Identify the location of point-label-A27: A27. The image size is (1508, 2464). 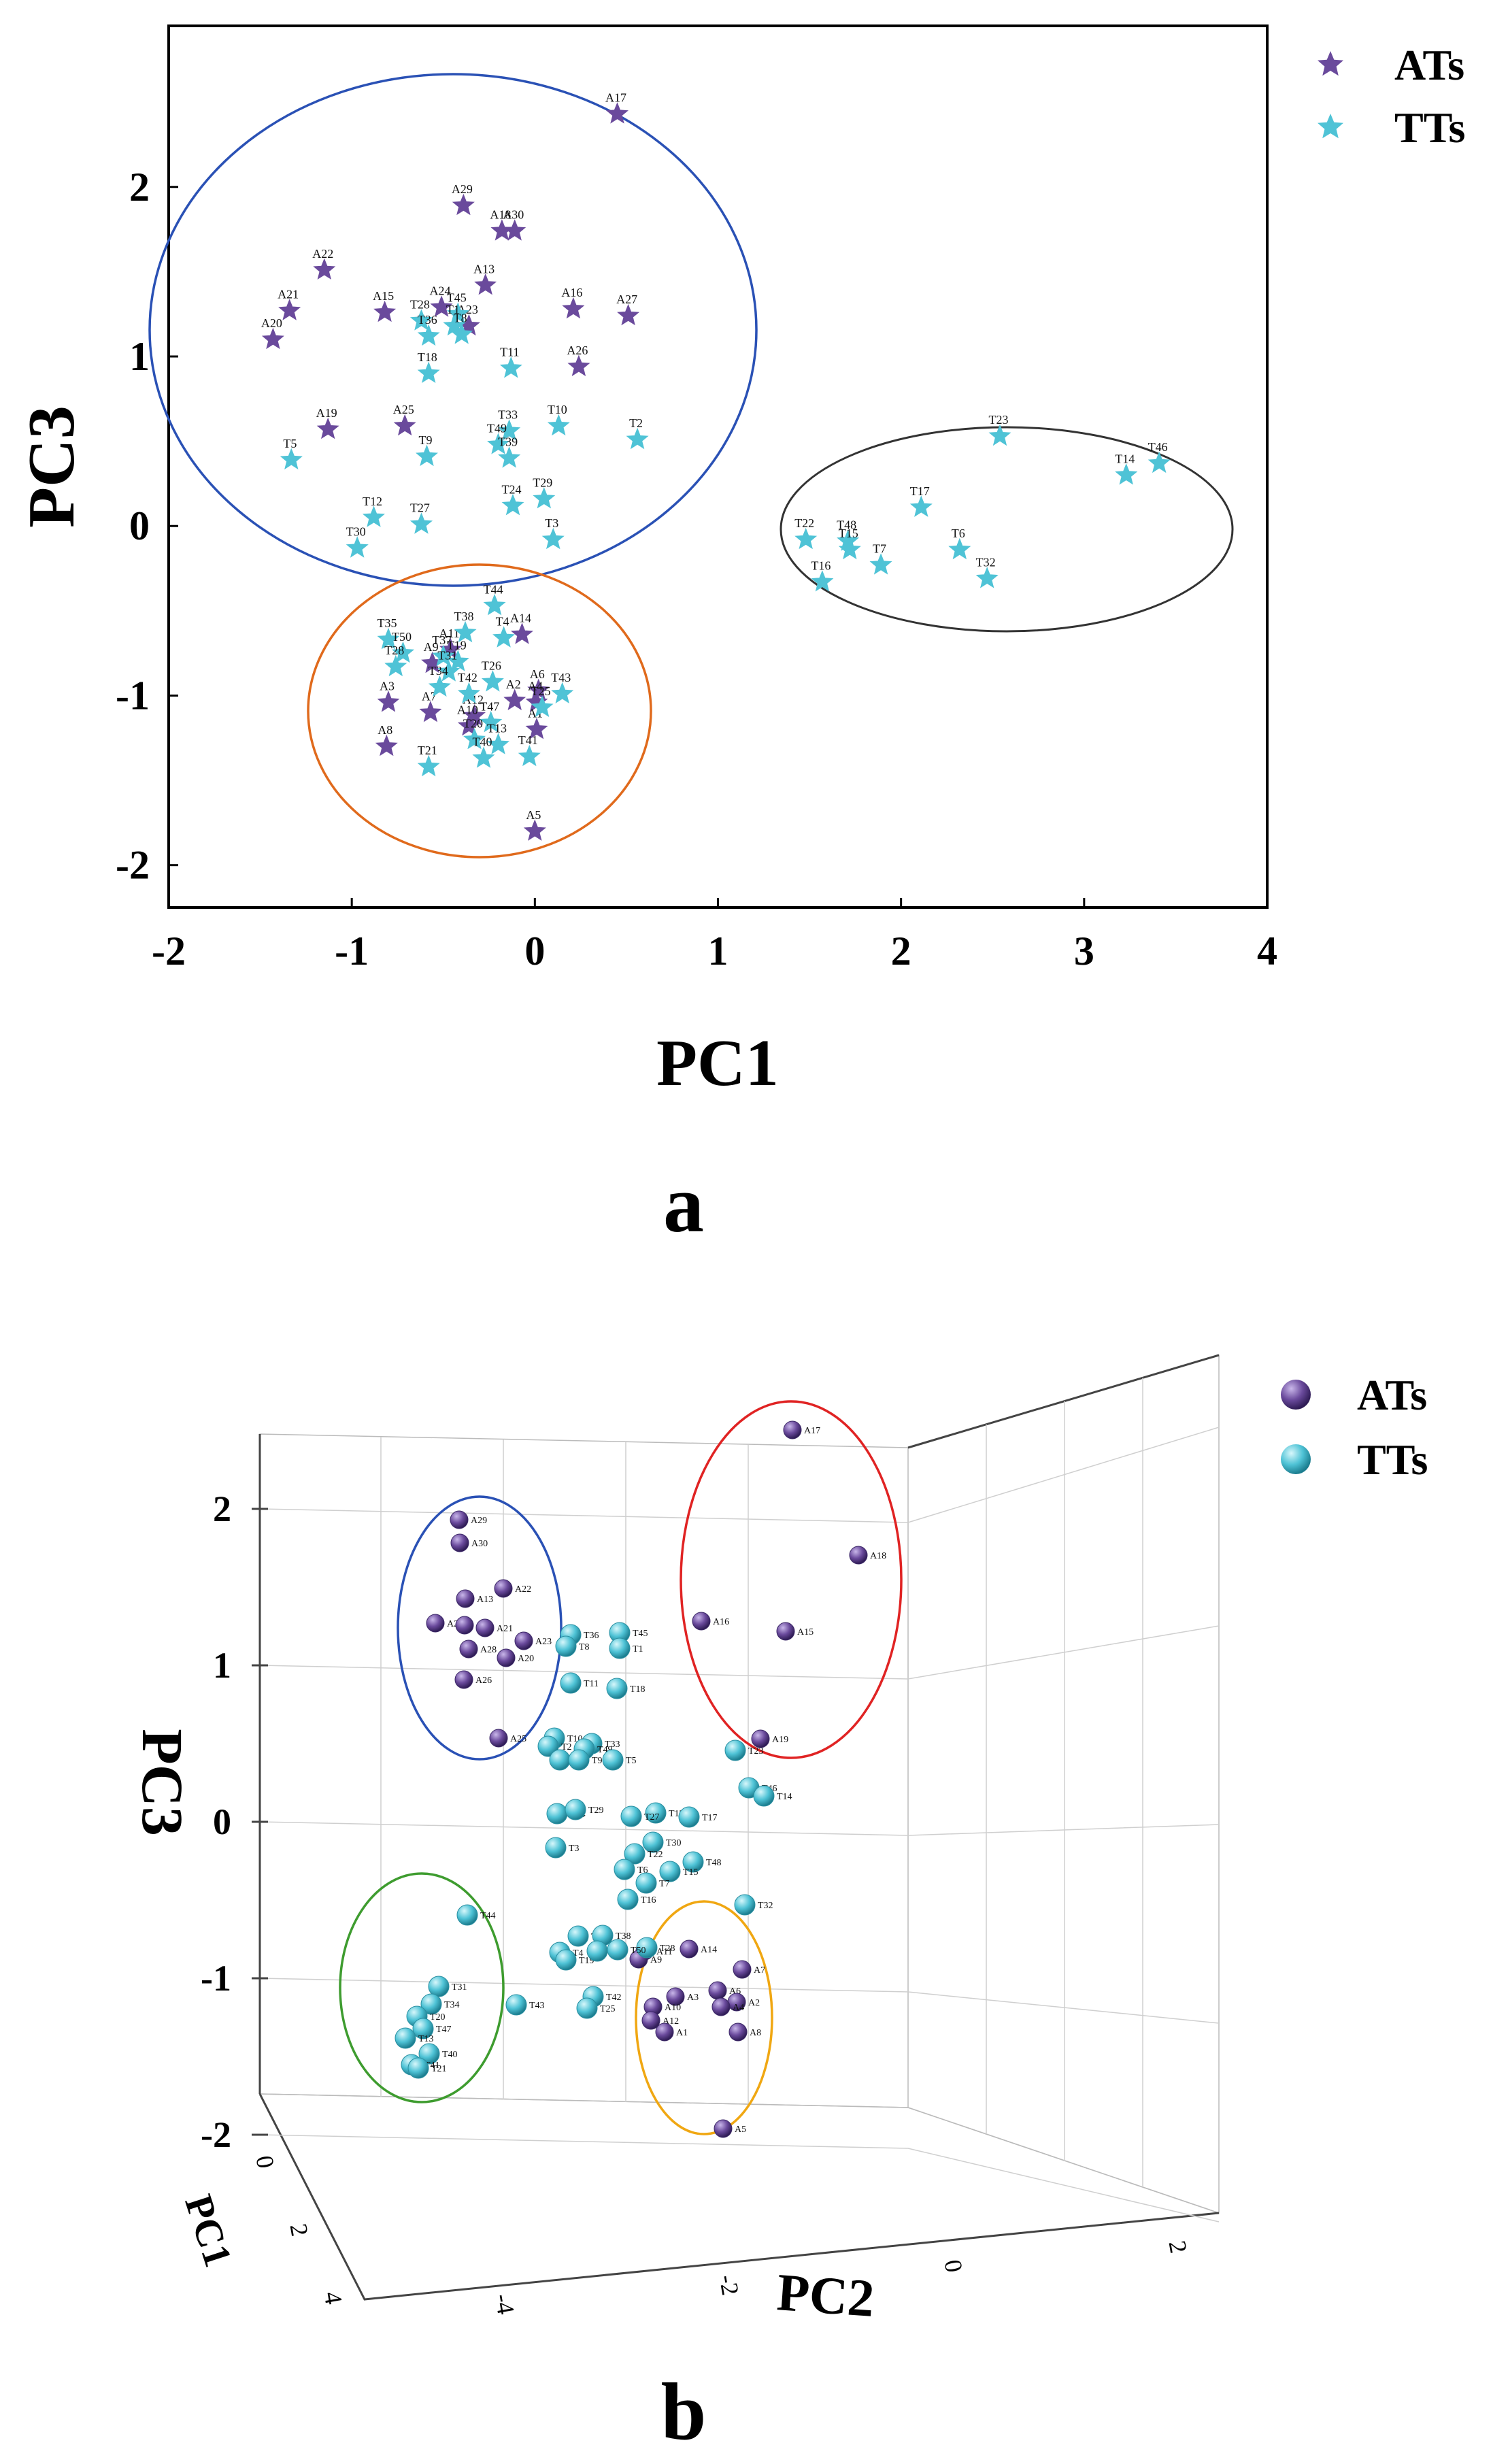
(626, 300).